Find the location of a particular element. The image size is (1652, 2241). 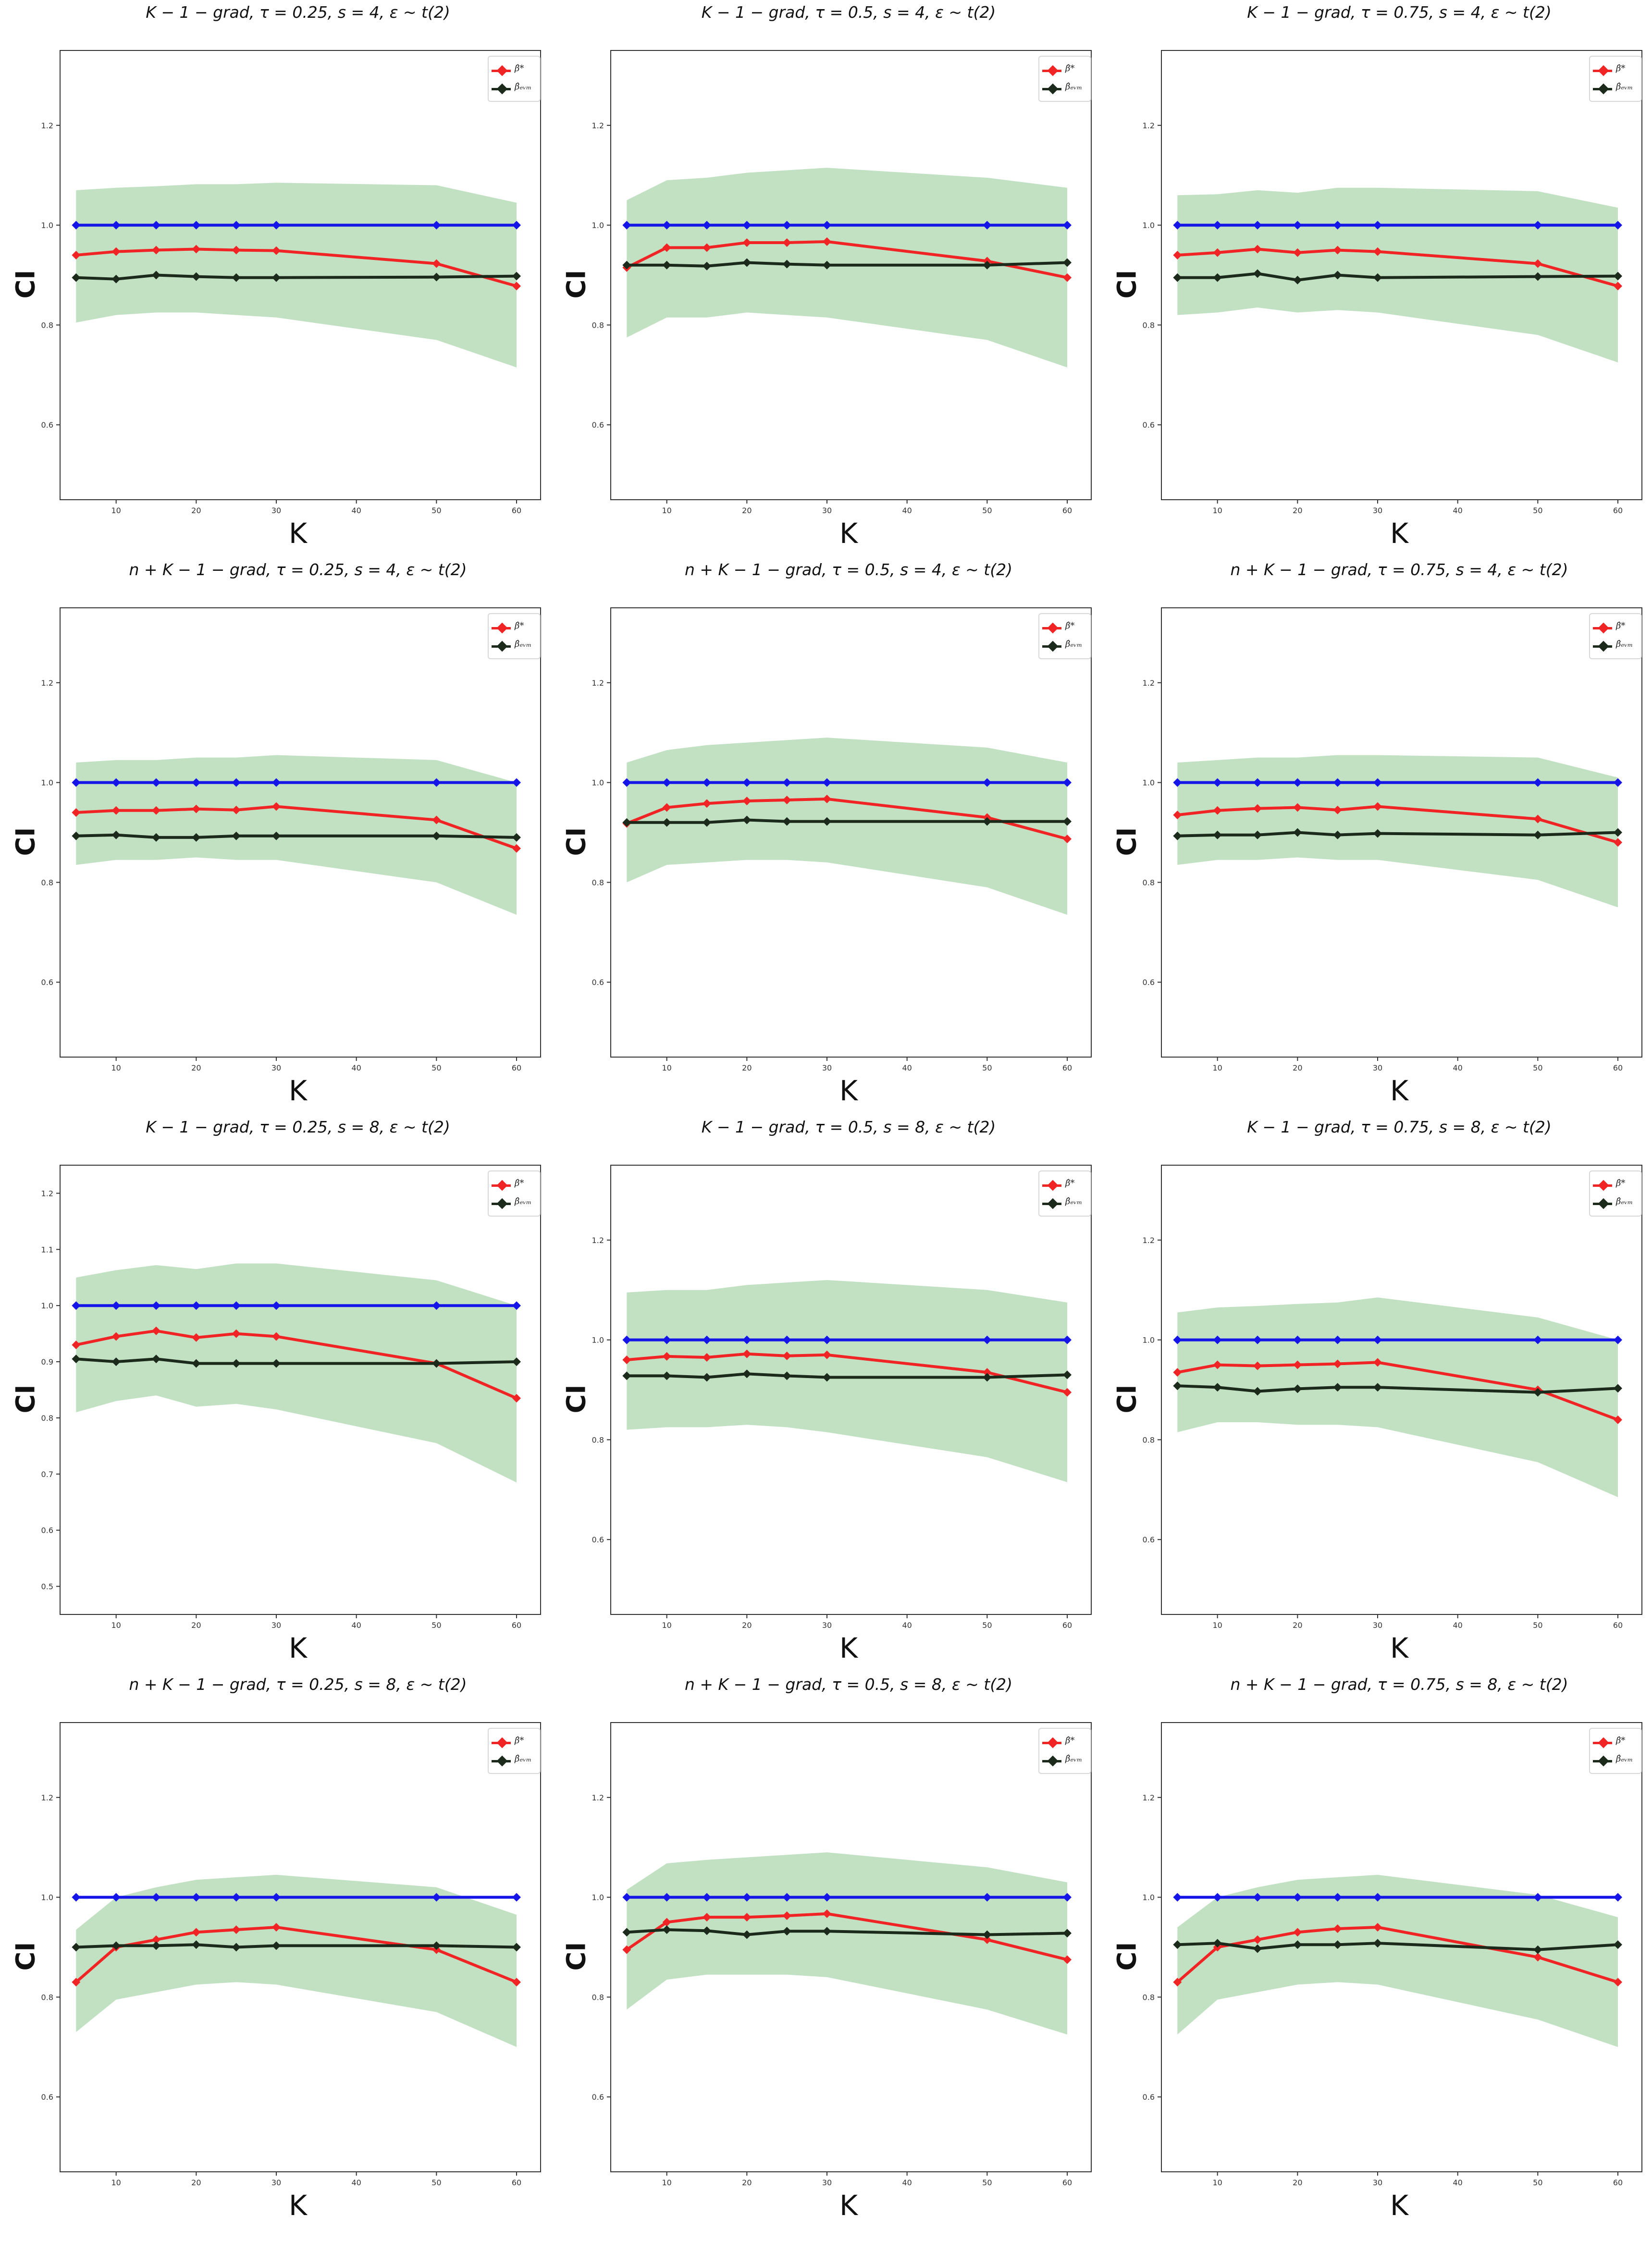

legend-item-beta-star: β̂* is located at coordinates (1065, 628).